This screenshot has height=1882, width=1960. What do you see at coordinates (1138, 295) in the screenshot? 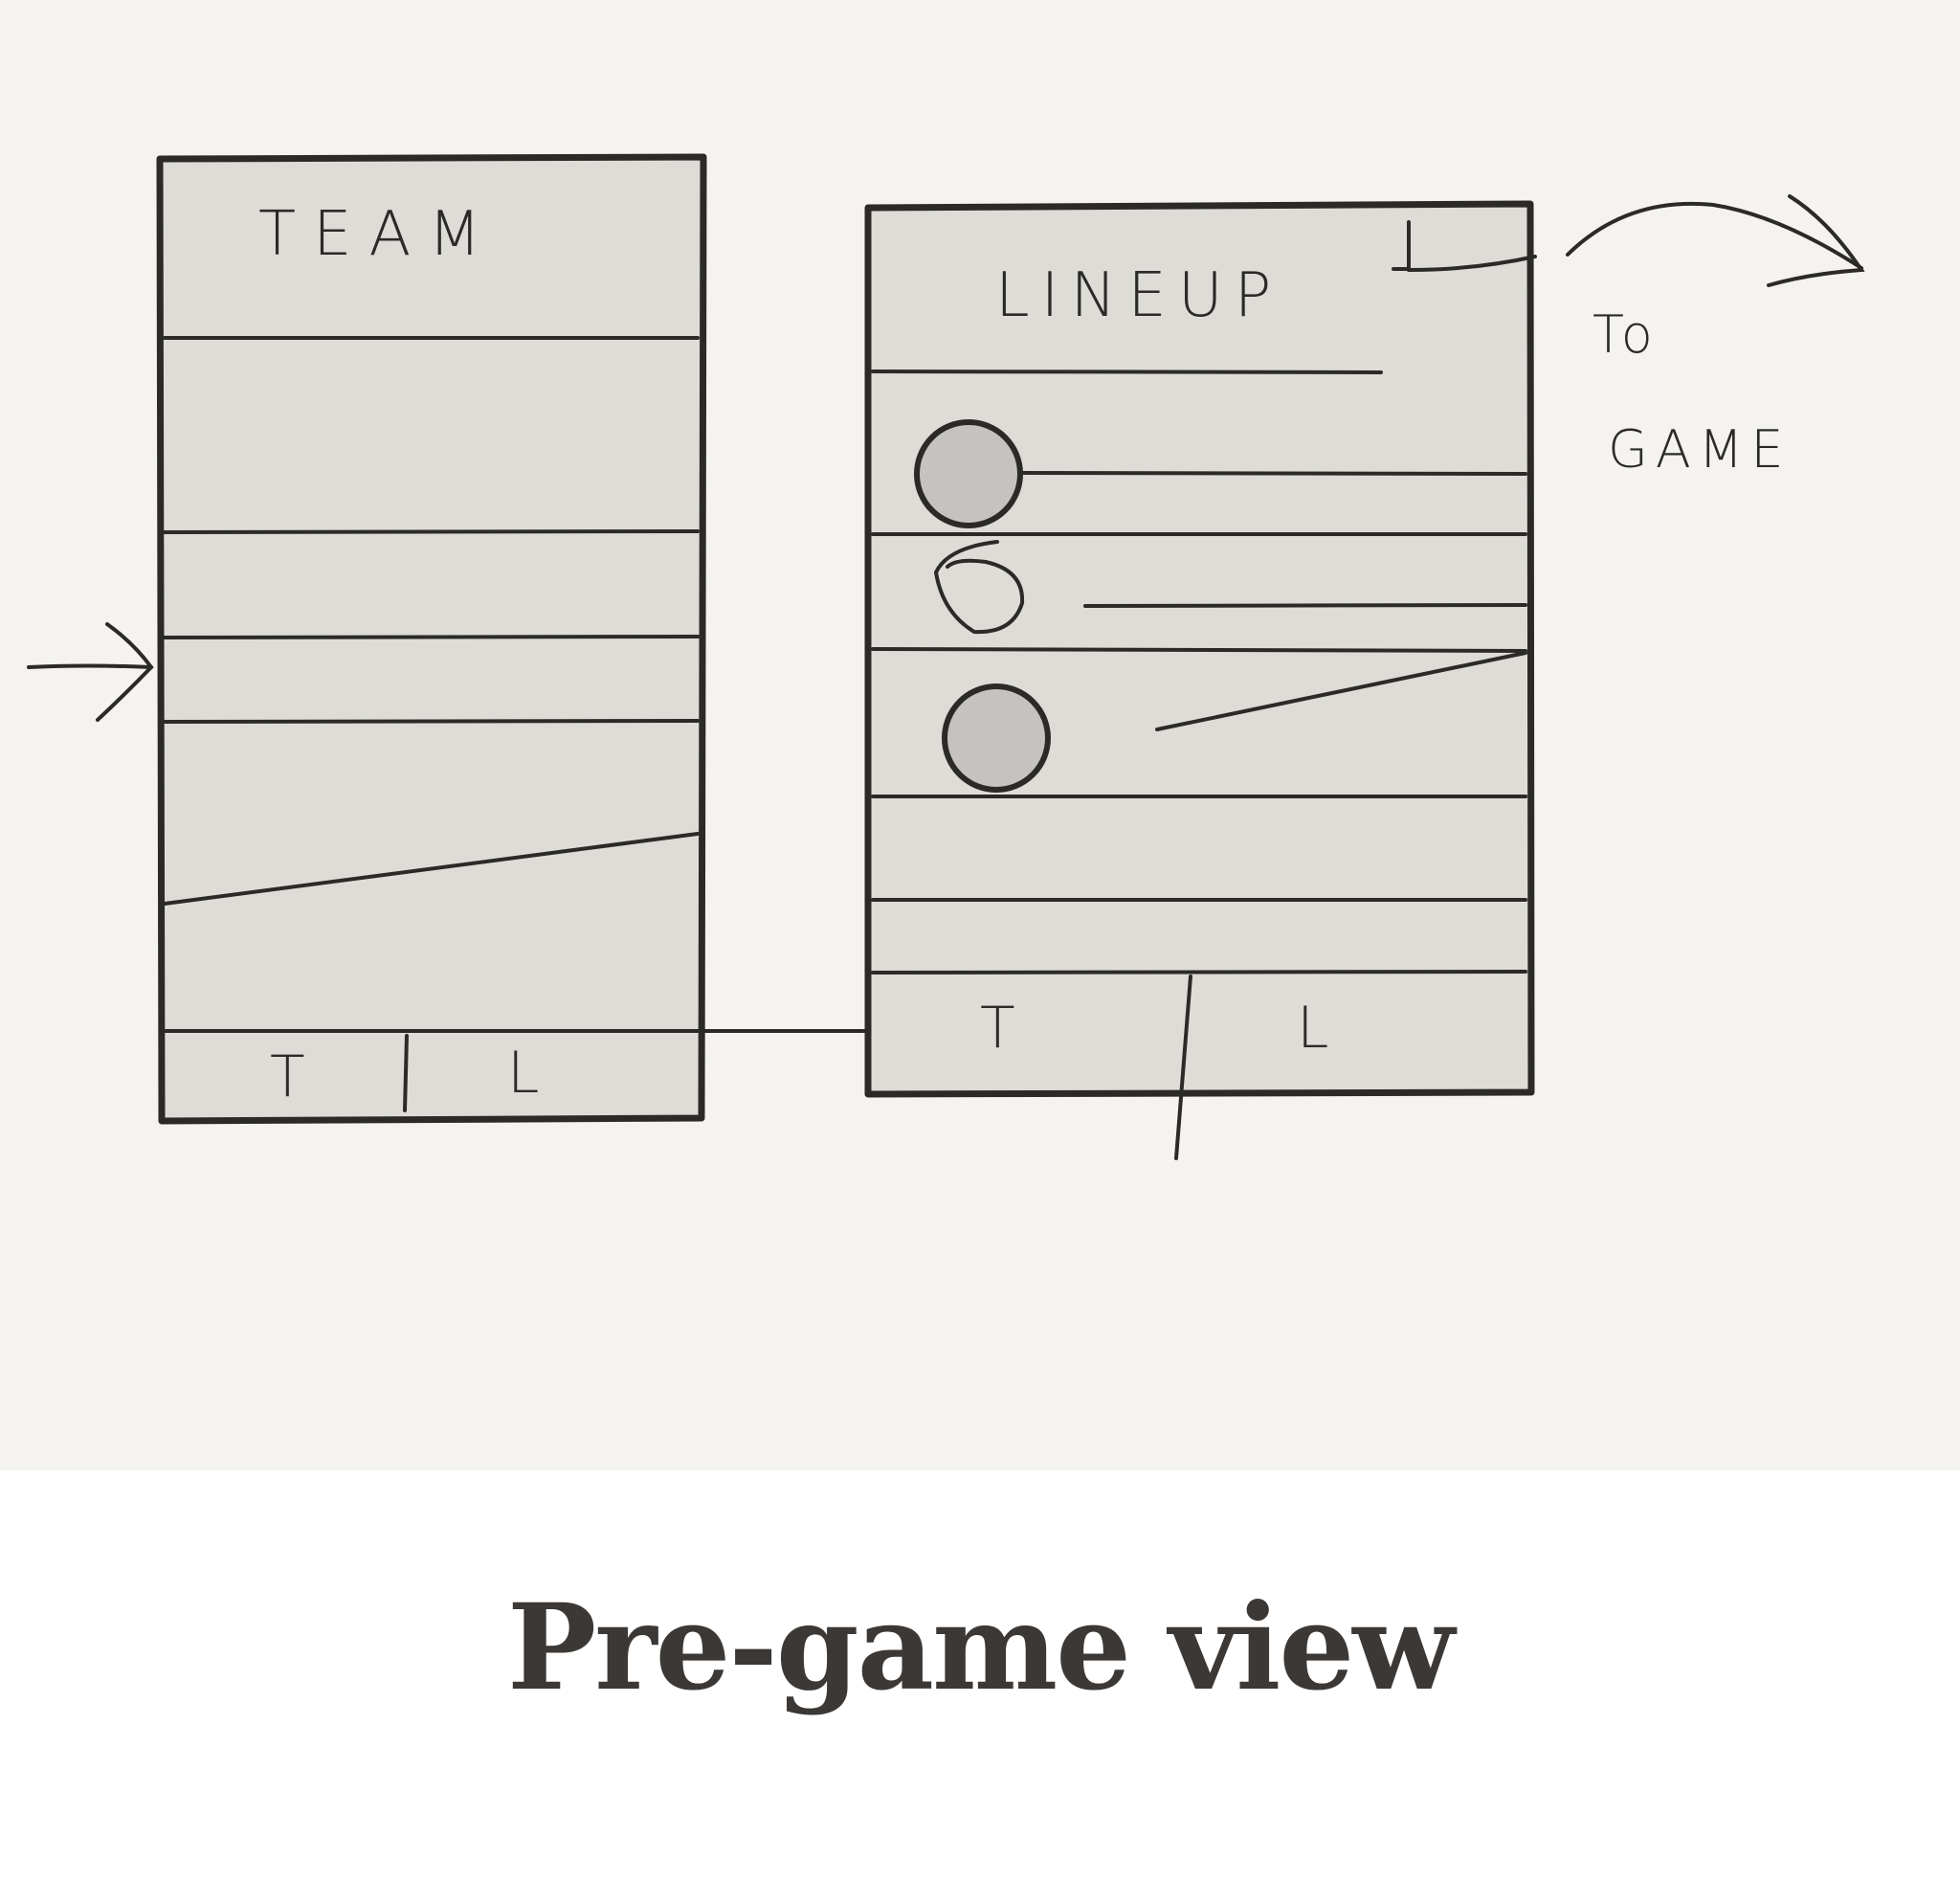
I see `lineup-title: LINEUP` at bounding box center [1138, 295].